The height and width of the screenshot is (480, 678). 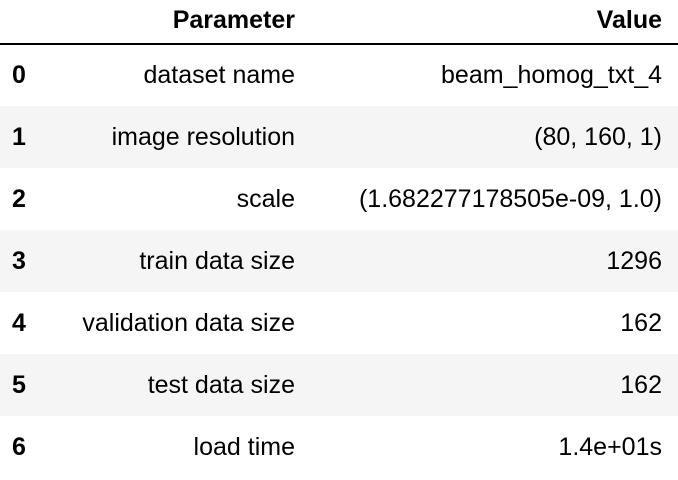 I want to click on parameter-column-header: Parameter, so click(x=178, y=22).